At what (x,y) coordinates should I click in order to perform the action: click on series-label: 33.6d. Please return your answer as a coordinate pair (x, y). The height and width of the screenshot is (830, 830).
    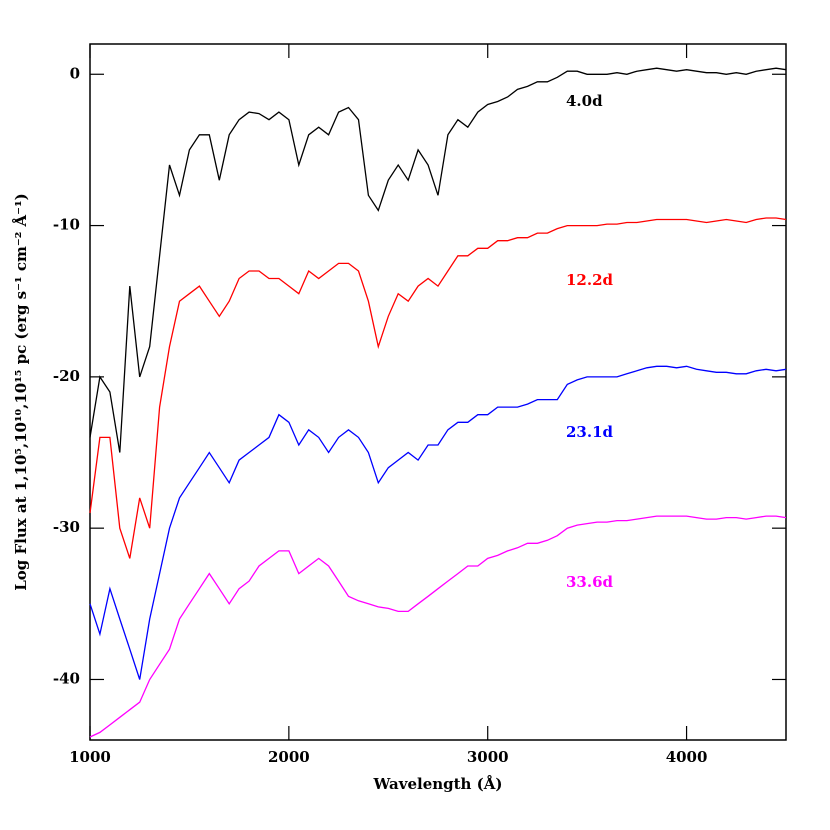
    Looking at the image, I should click on (590, 582).